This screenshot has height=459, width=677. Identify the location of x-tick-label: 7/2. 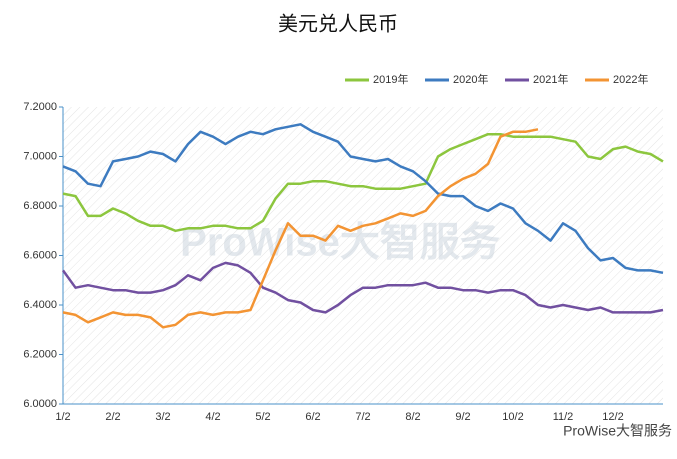
(362, 417).